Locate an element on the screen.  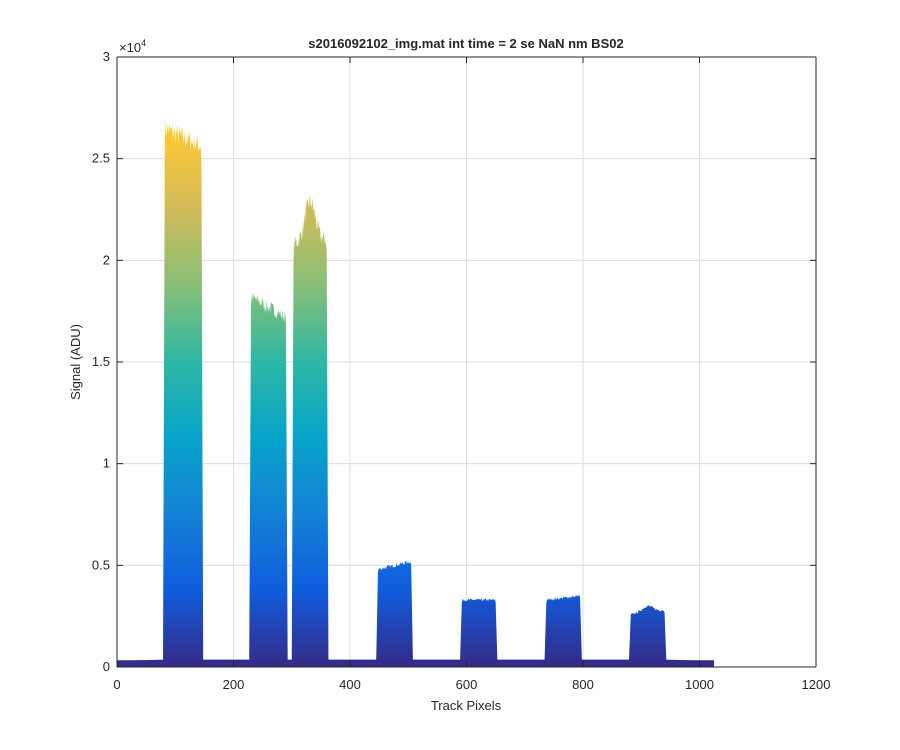
y-tick-label: 0.5 is located at coordinates (101, 564).